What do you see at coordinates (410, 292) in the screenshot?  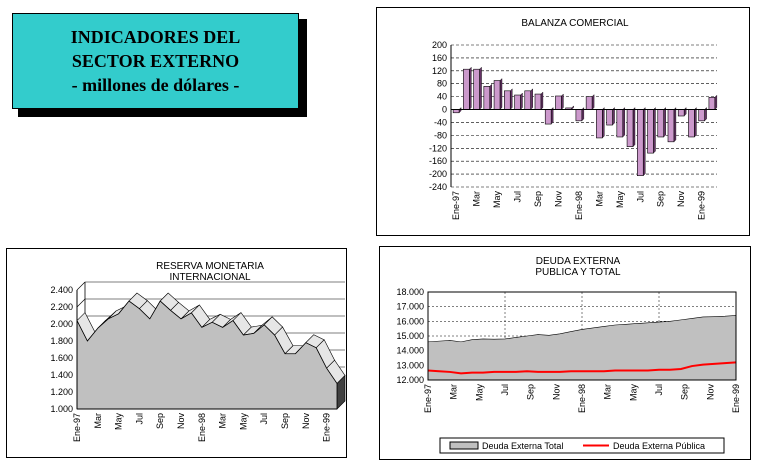 I see `deuda-ytick-label: 18.000` at bounding box center [410, 292].